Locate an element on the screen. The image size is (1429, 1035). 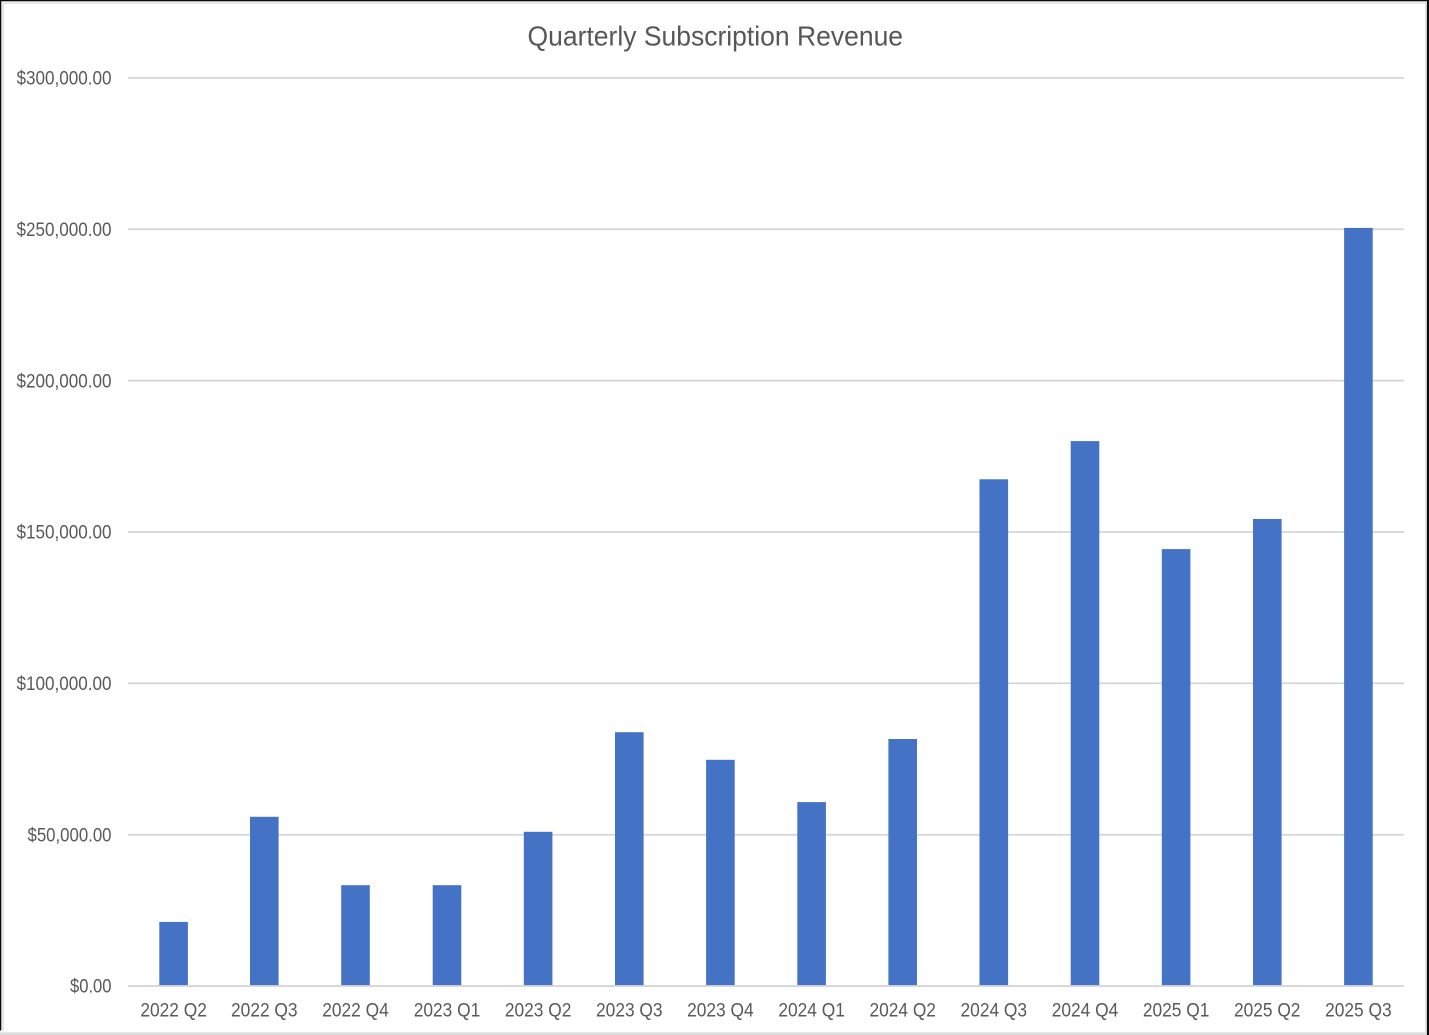
svg-text: 2025 Q2 is located at coordinates (1267, 1011).